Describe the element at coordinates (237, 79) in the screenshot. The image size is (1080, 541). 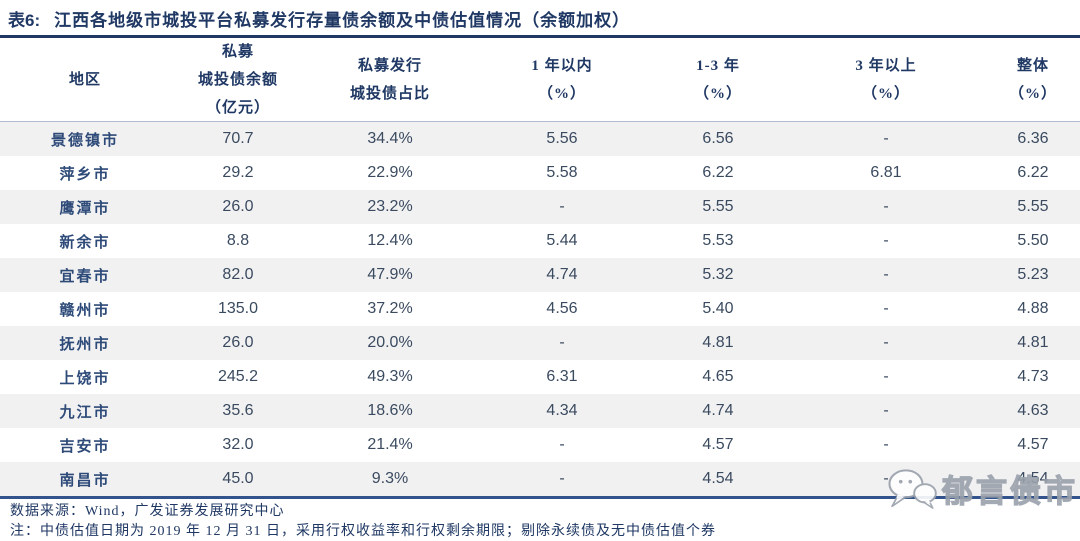
I see `header-line: 城投债余额` at that location.